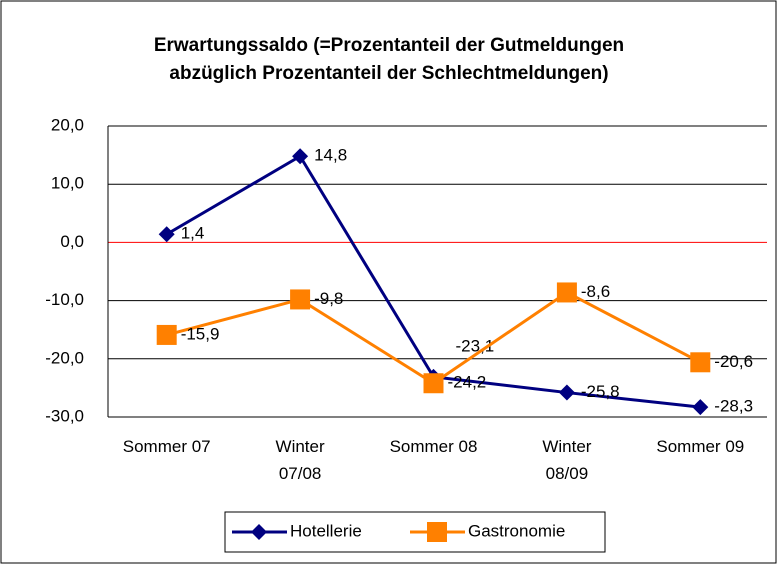 The height and width of the screenshot is (565, 778). Describe the element at coordinates (67, 183) in the screenshot. I see `y-tick-label: 10,0` at that location.